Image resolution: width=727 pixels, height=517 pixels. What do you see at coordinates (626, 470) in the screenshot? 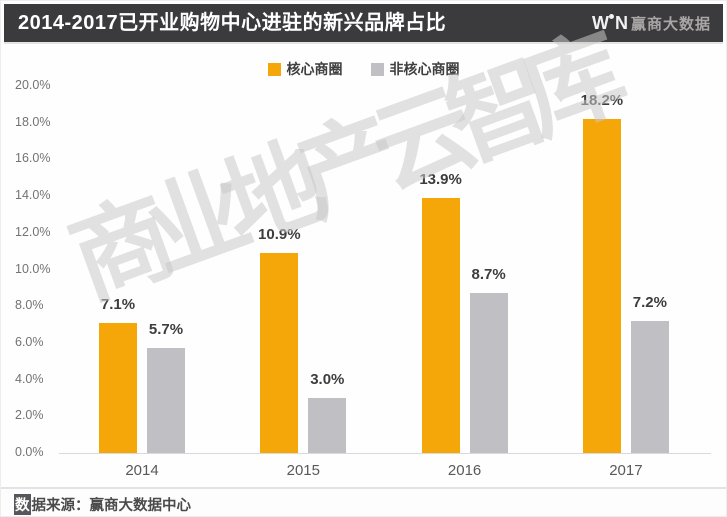
I see `x-axis-category-2017: 2017` at bounding box center [626, 470].